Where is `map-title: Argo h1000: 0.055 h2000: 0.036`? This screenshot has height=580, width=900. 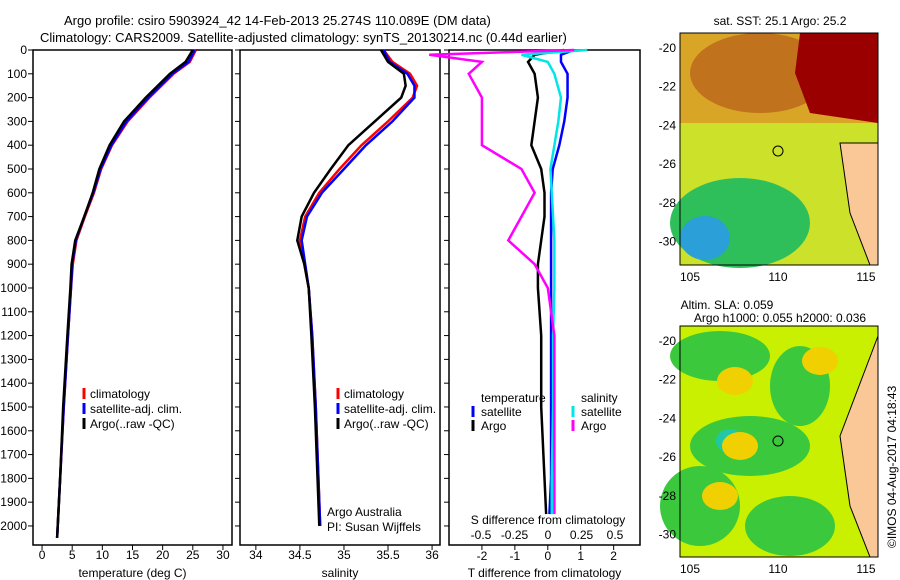
map-title: Argo h1000: 0.055 h2000: 0.036 is located at coordinates (780, 318).